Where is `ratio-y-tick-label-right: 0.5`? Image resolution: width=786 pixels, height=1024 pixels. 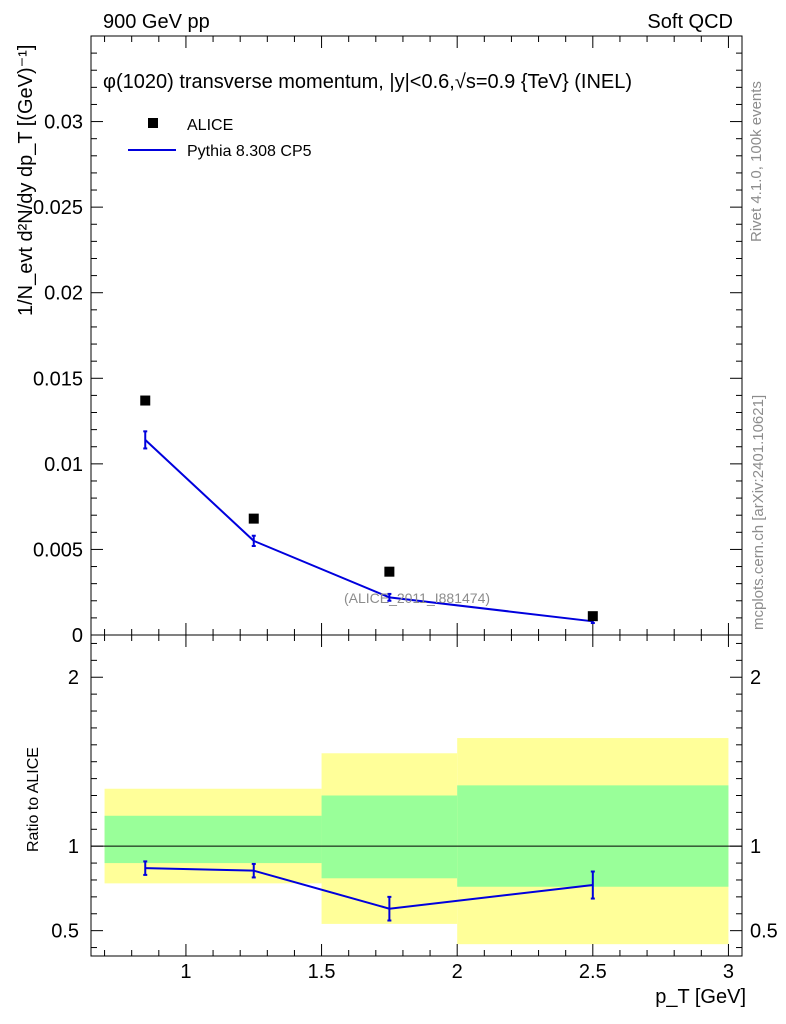
ratio-y-tick-label-right: 0.5 is located at coordinates (764, 932).